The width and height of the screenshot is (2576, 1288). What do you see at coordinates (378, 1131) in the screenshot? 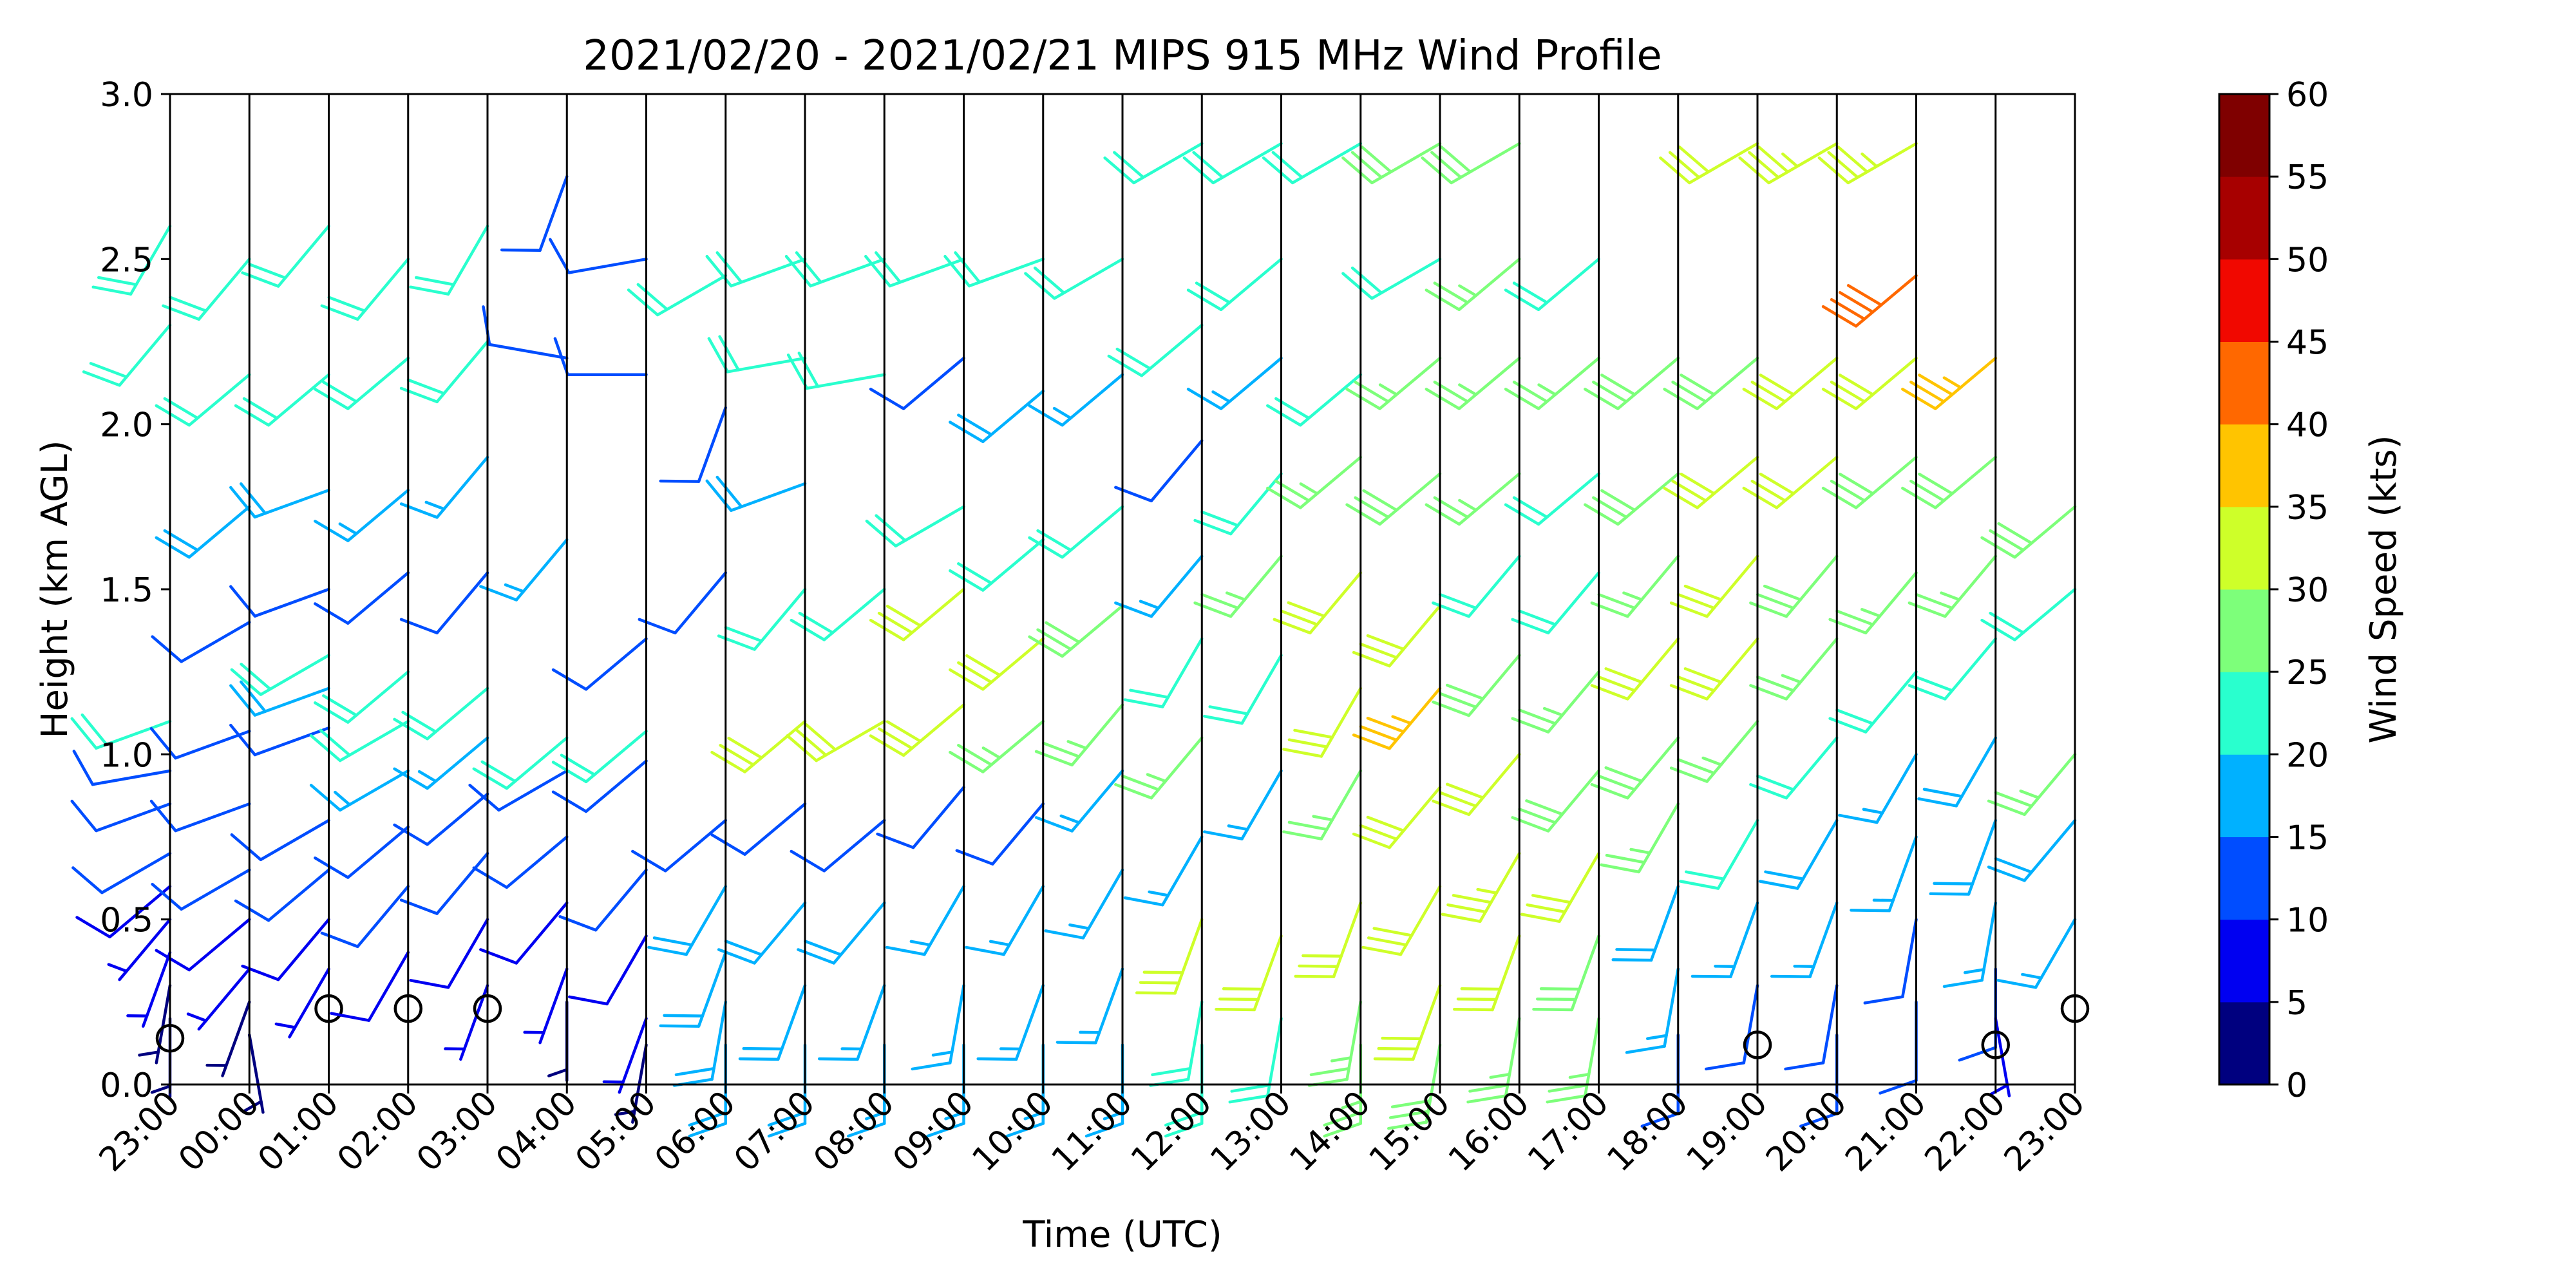
I see `x-tick-label: 02:00` at bounding box center [378, 1131].